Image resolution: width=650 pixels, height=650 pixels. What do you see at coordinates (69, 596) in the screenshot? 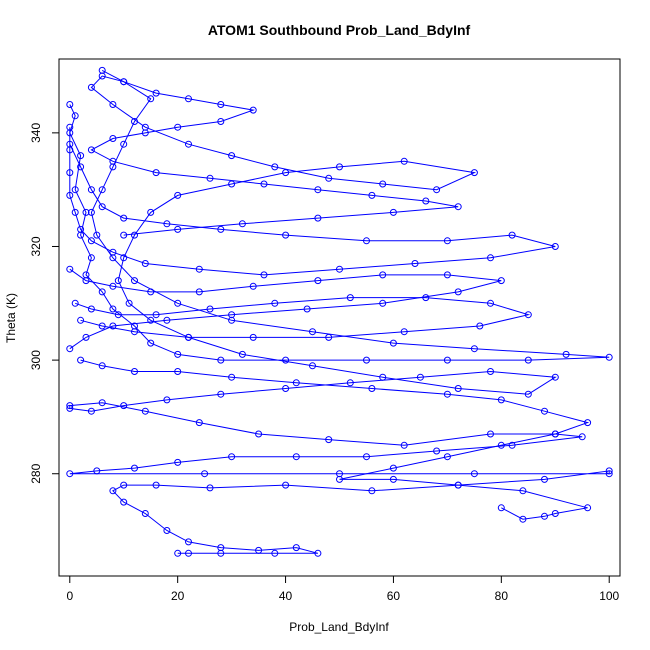
I see `x-tick-label: 0` at bounding box center [69, 596].